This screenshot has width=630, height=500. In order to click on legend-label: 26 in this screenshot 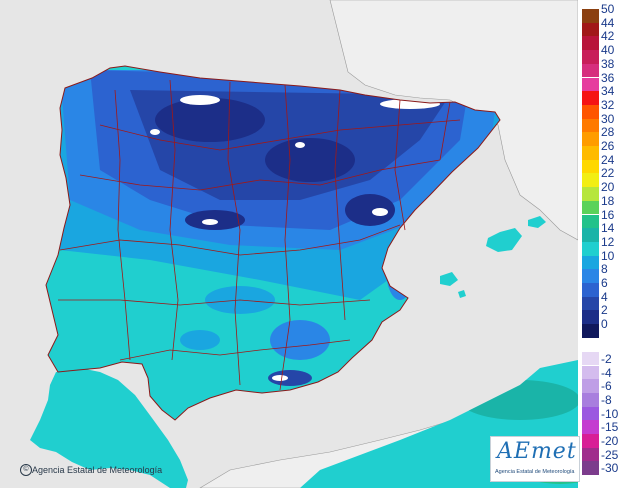, I will do `click(608, 146)`.